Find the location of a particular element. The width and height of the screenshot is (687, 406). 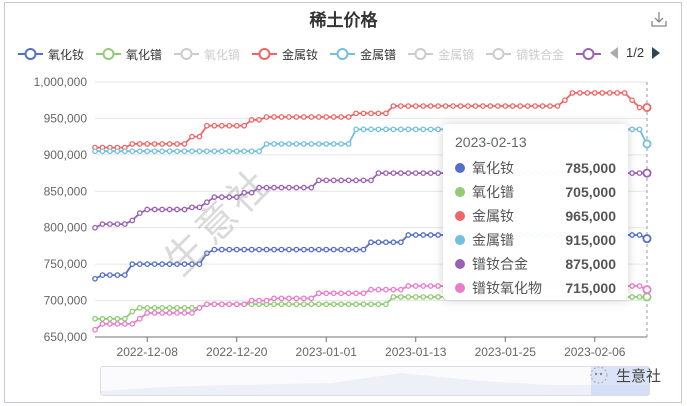

legend-item-3: 金属钕 is located at coordinates (285, 54).